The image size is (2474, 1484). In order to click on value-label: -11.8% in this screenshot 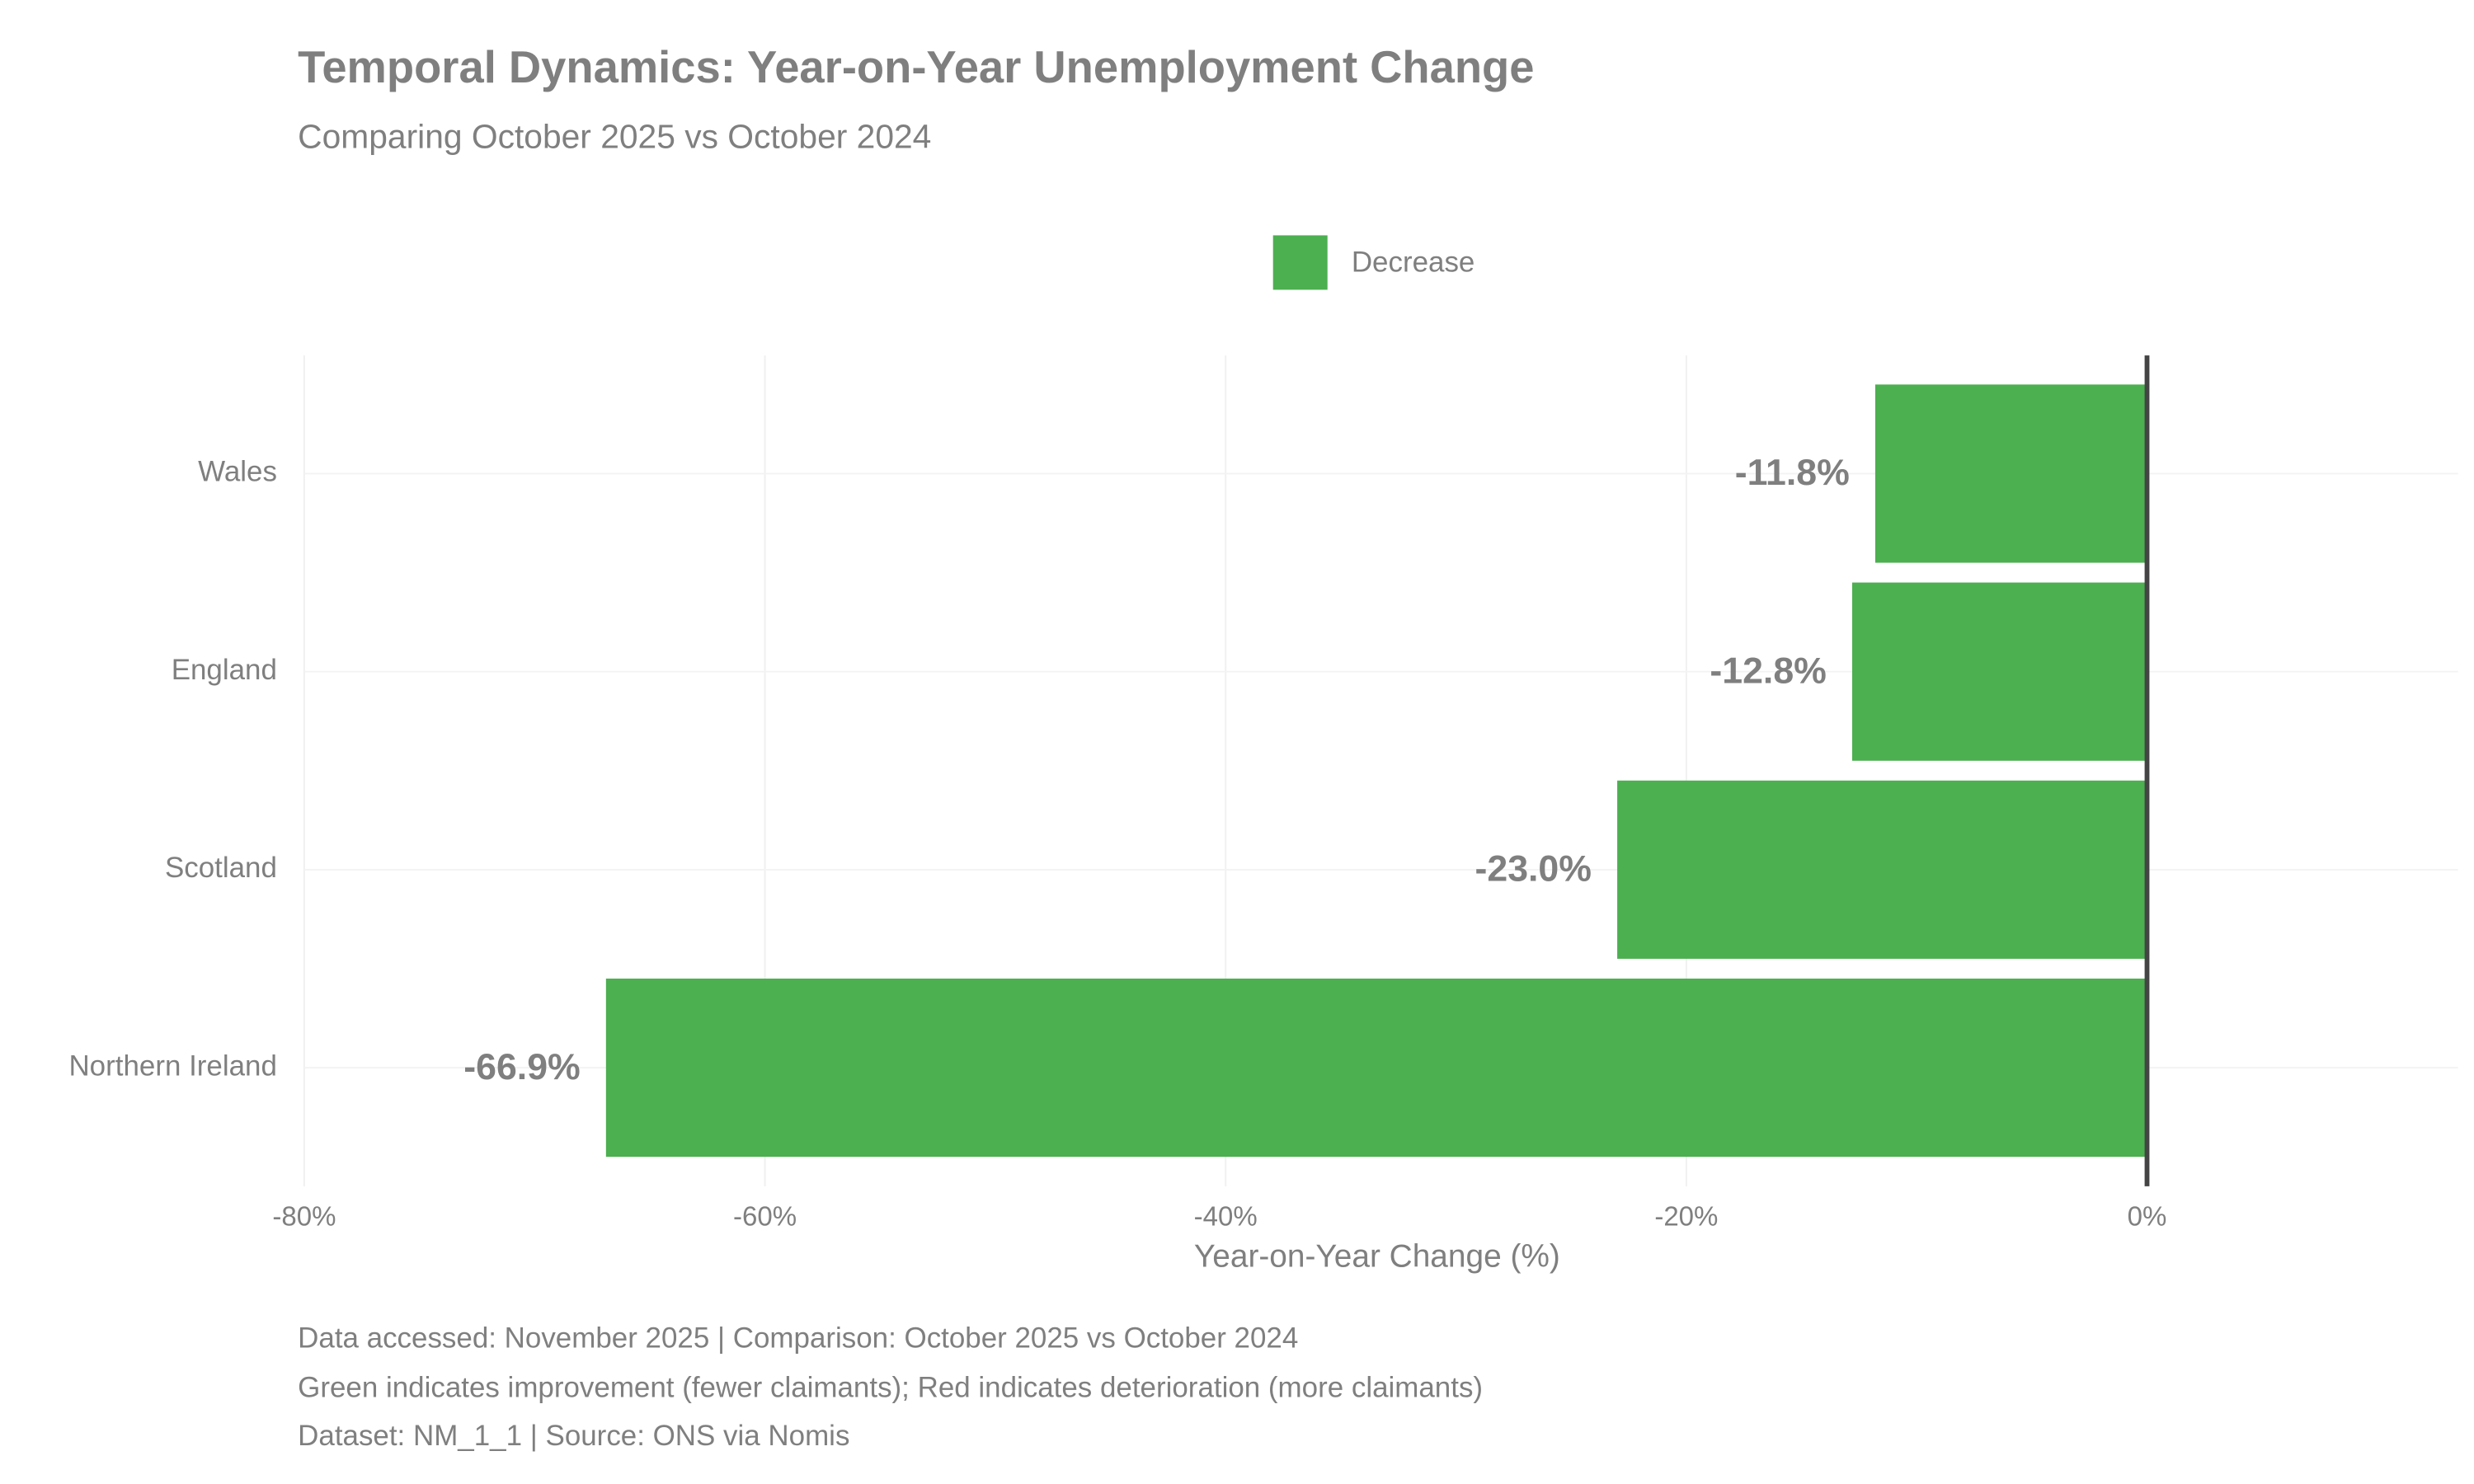, I will do `click(1792, 473)`.